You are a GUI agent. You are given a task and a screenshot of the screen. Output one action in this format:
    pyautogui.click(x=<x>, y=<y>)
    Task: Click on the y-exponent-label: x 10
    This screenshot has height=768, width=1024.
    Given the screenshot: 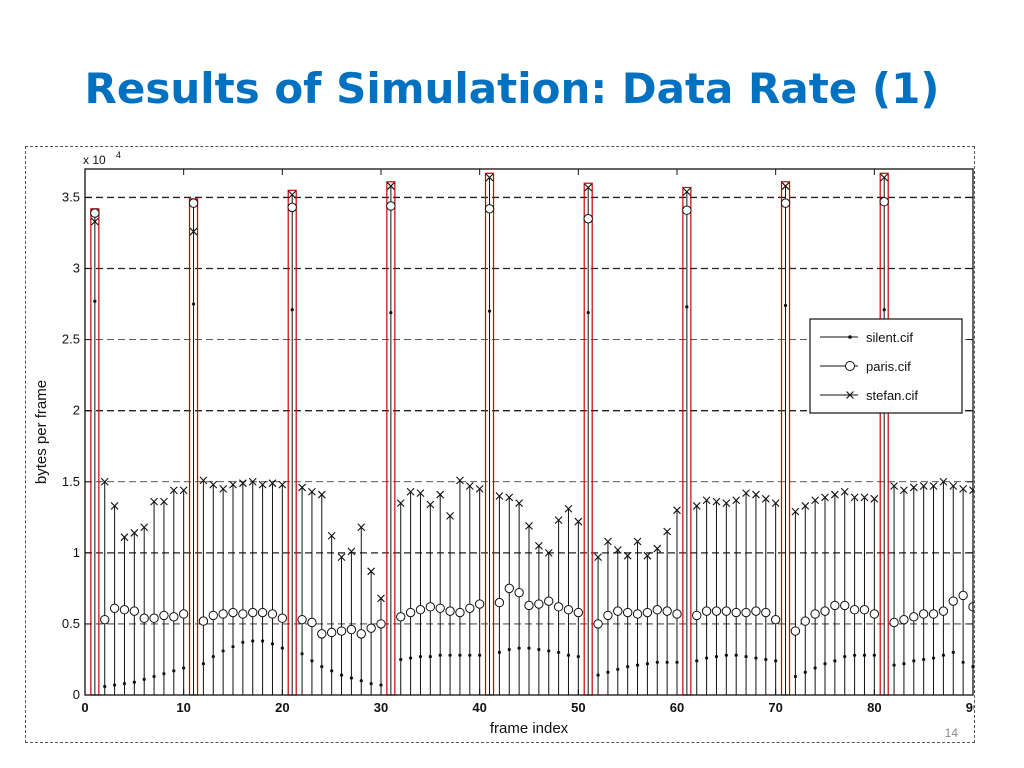 What is the action you would take?
    pyautogui.click(x=94, y=160)
    